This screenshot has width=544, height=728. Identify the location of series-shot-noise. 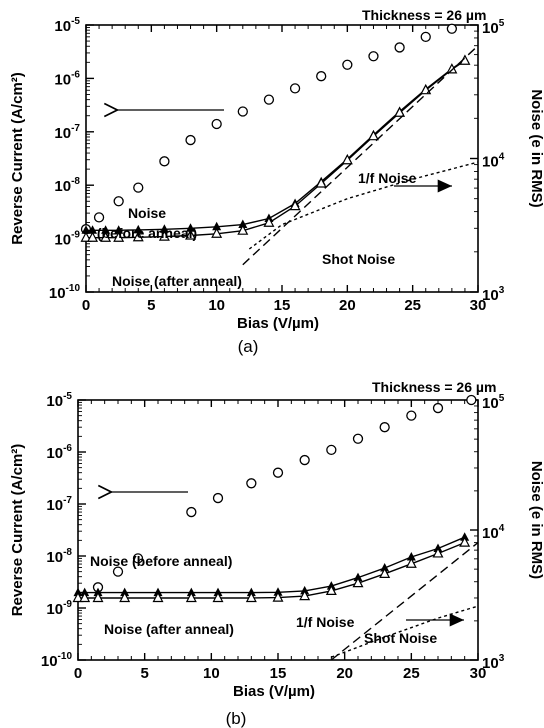
(405, 631).